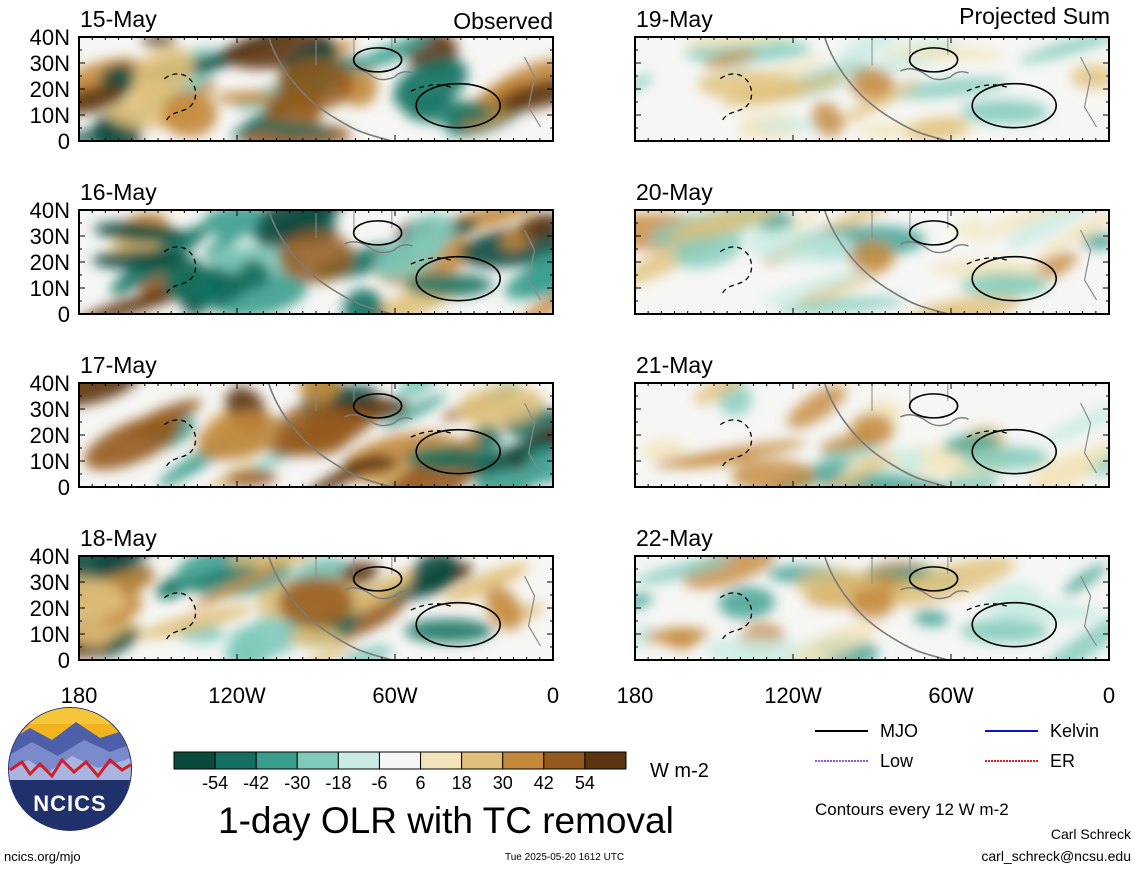 The width and height of the screenshot is (1135, 871). I want to click on colorbar-label: -30, so click(297, 783).